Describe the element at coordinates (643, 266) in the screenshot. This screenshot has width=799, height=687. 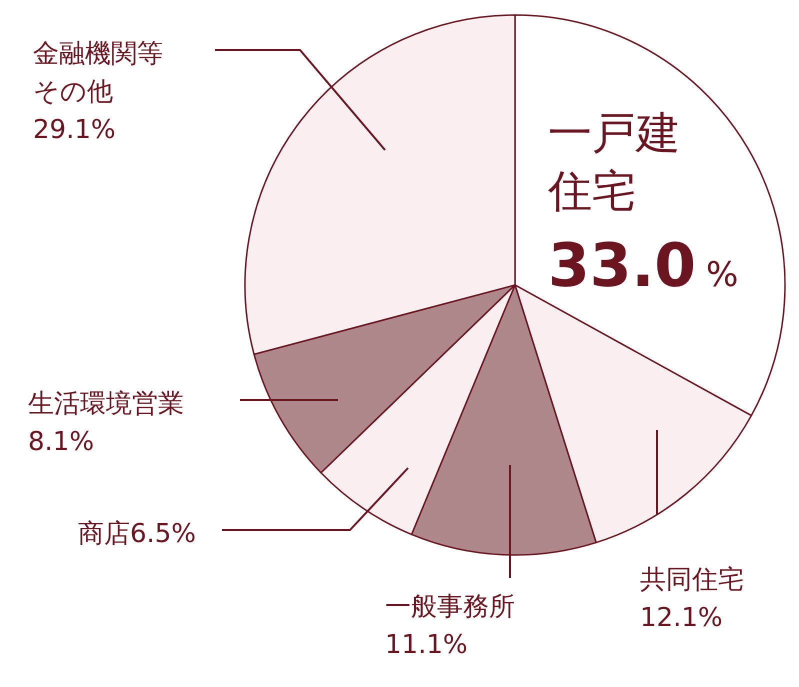
I see `data-label: 33.0%` at that location.